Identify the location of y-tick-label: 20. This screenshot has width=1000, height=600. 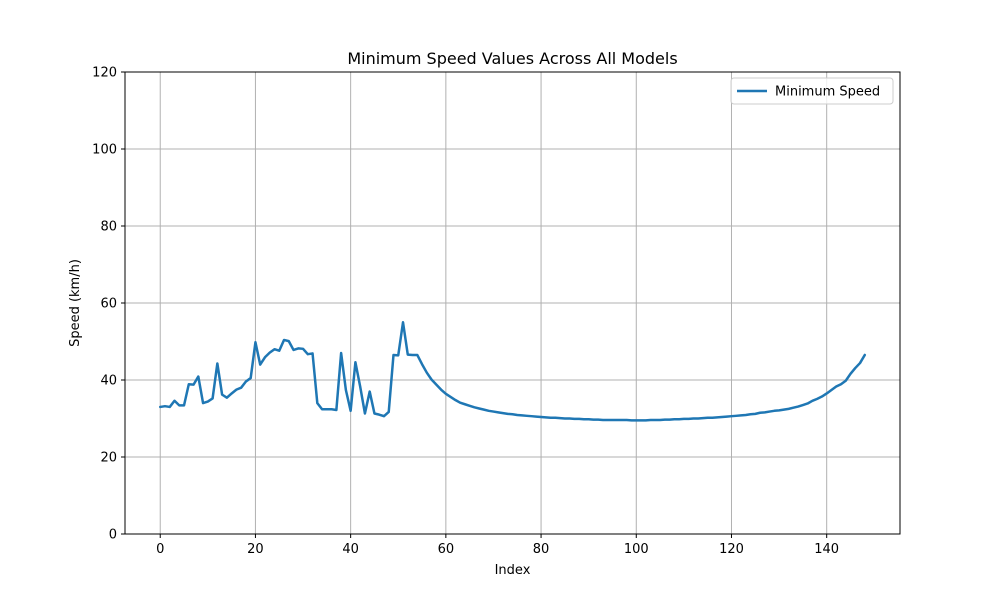
(108, 458).